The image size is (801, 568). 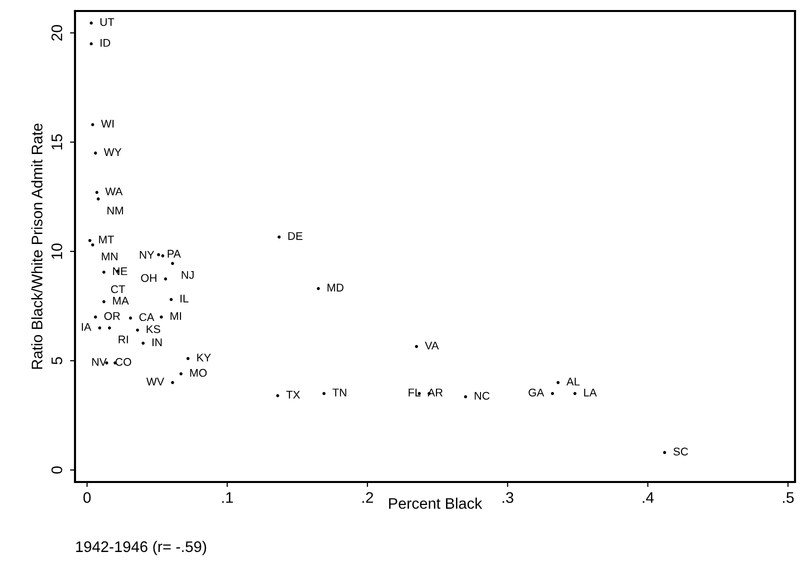 What do you see at coordinates (368, 497) in the screenshot?
I see `x-tick-label: .2` at bounding box center [368, 497].